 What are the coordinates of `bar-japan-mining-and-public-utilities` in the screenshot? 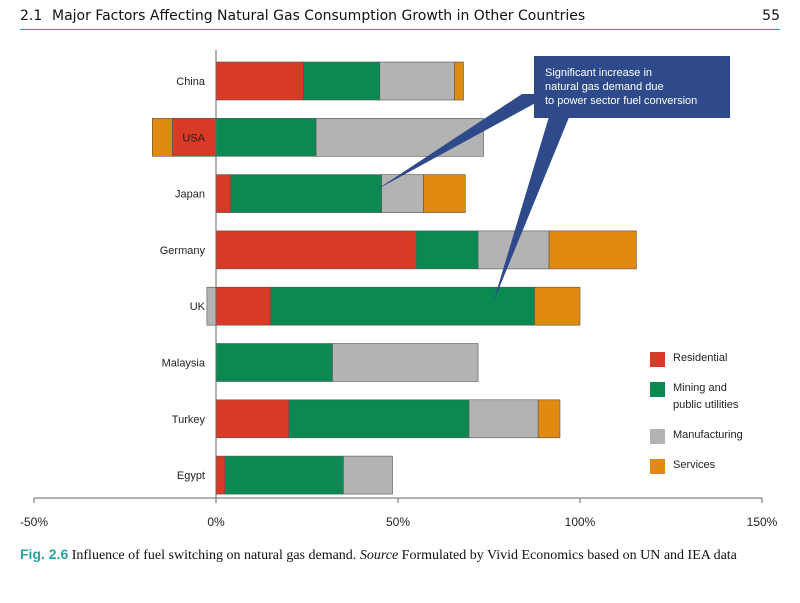 It's located at (306, 193).